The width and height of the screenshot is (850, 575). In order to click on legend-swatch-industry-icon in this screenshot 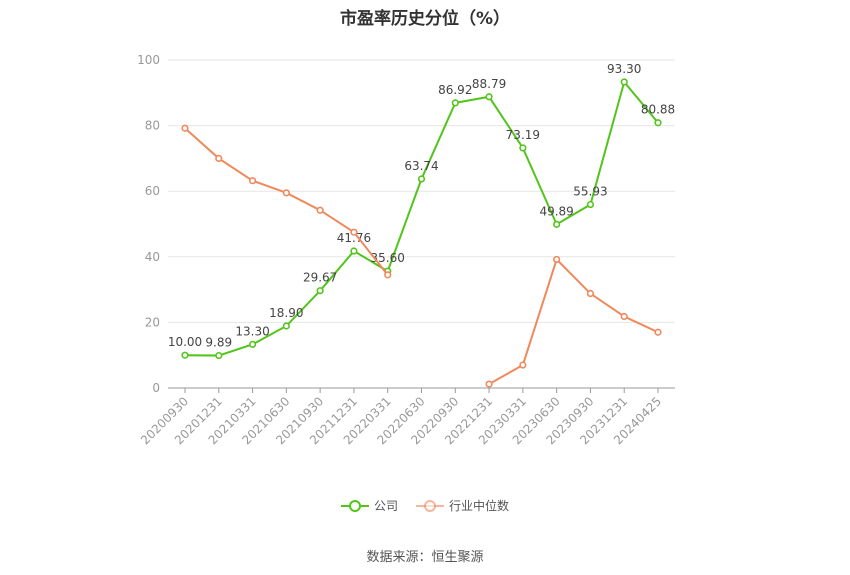, I will do `click(430, 505)`.